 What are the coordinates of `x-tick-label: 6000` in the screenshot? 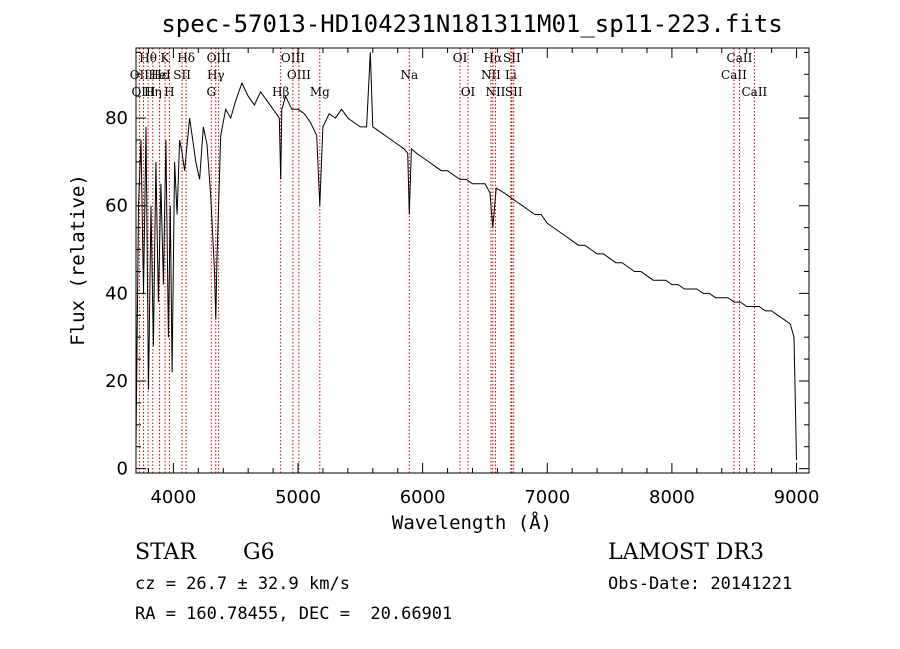 It's located at (423, 497).